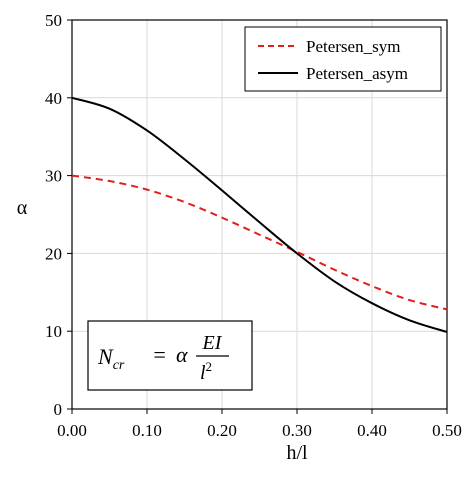 This screenshot has width=474, height=484. I want to click on legend: Petersen_sym Petersen_asym, so click(343, 59).